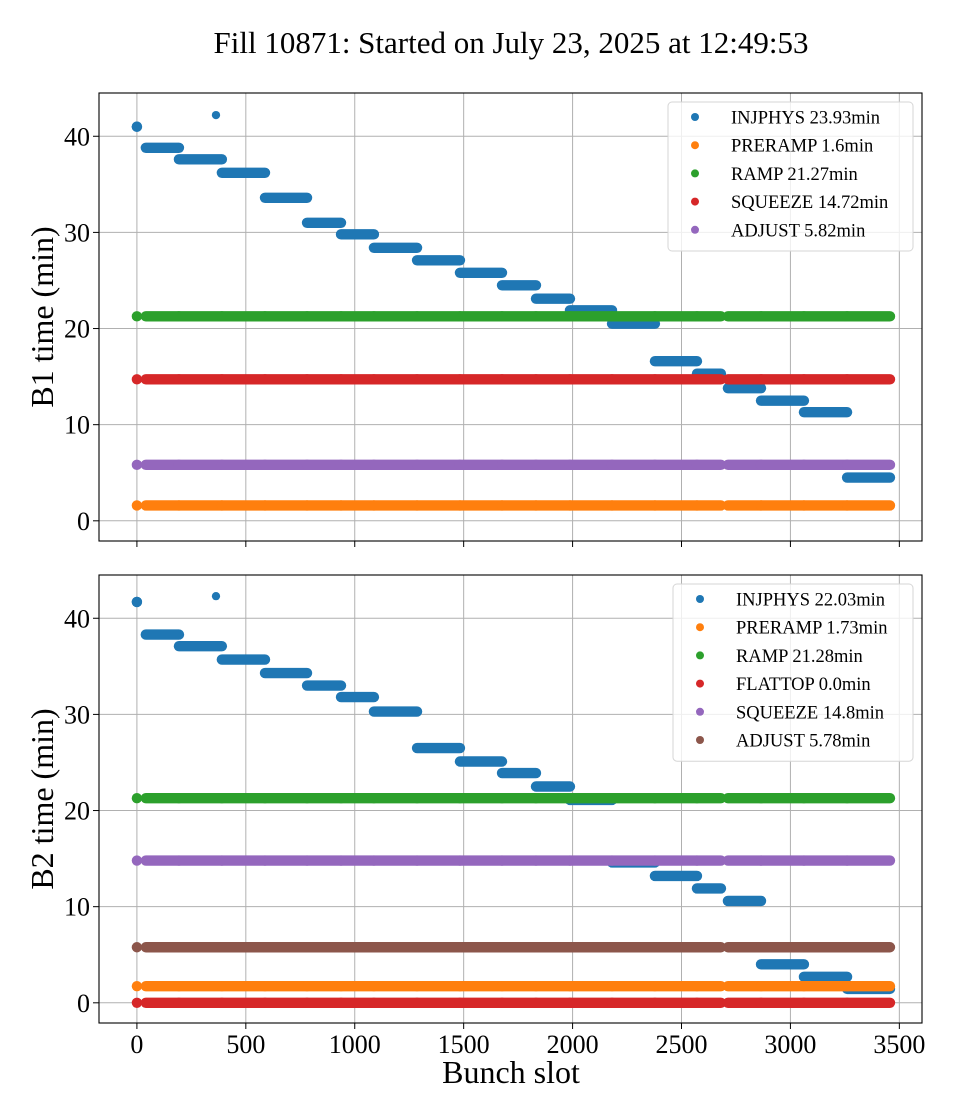  What do you see at coordinates (573, 1044) in the screenshot?
I see `x-tick-label: 2000` at bounding box center [573, 1044].